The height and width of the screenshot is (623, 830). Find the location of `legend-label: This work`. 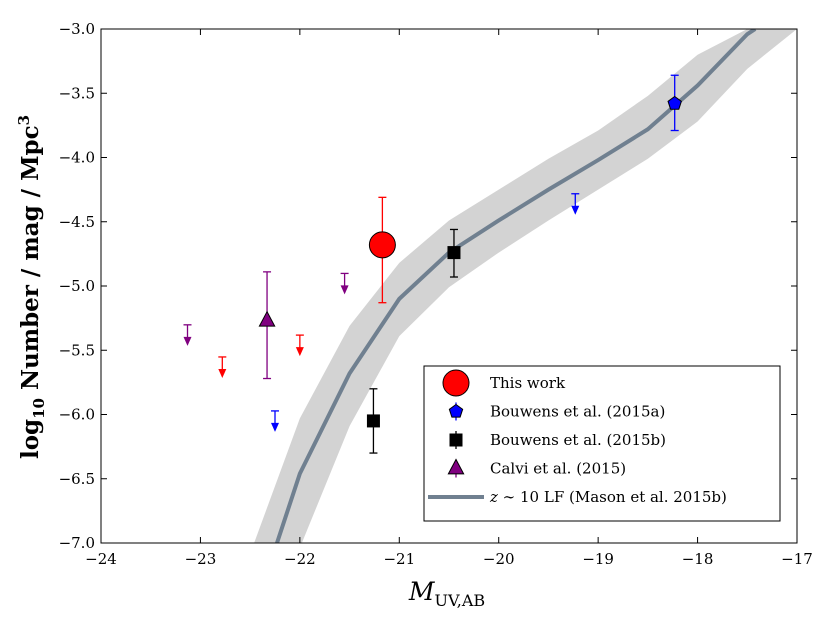

legend-label: This work is located at coordinates (528, 383).